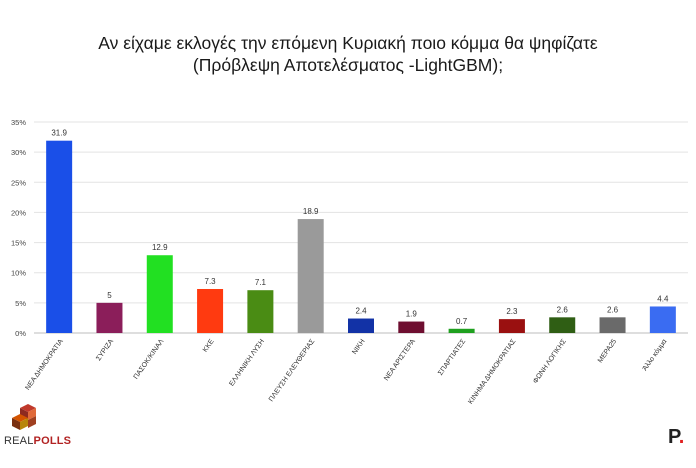 This screenshot has width=696, height=468. Describe the element at coordinates (18, 273) in the screenshot. I see `y-tick-label: 10%` at that location.